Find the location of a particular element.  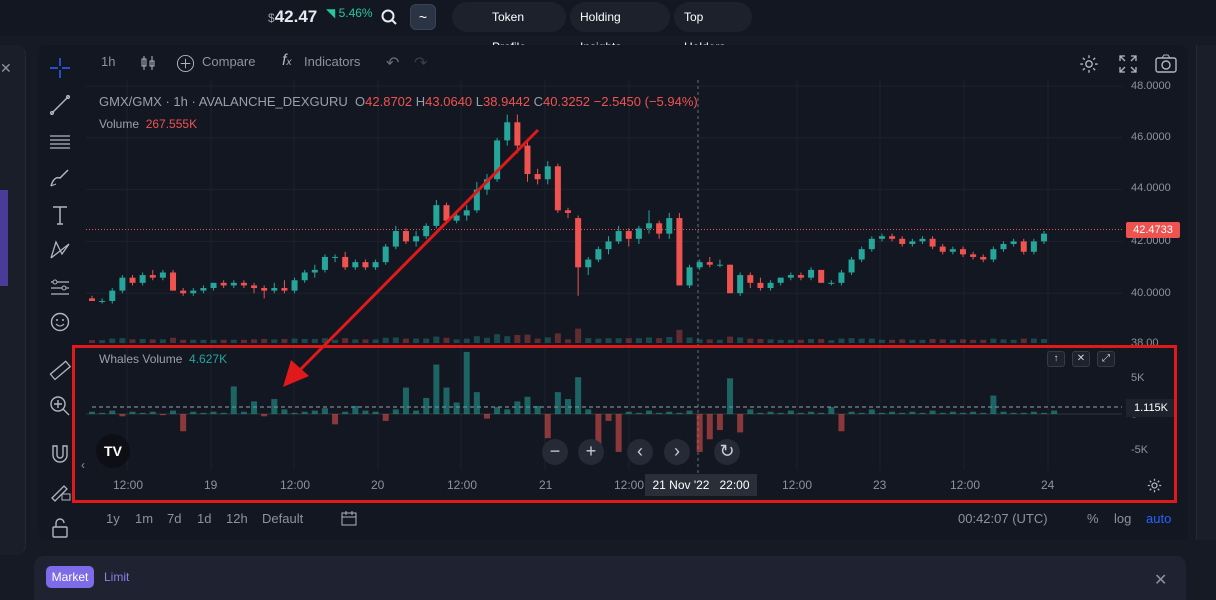

whales-tick: -5K is located at coordinates (1140, 450).